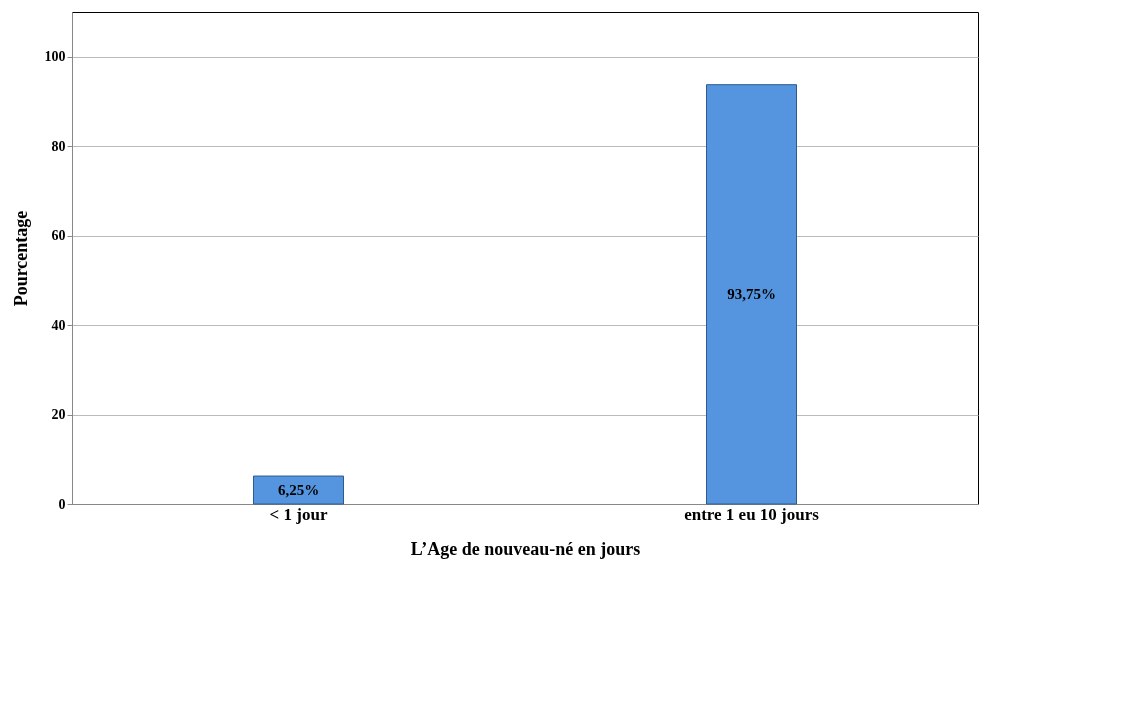 The image size is (1125, 709). What do you see at coordinates (298, 490) in the screenshot?
I see `data-label: 6,25%` at bounding box center [298, 490].